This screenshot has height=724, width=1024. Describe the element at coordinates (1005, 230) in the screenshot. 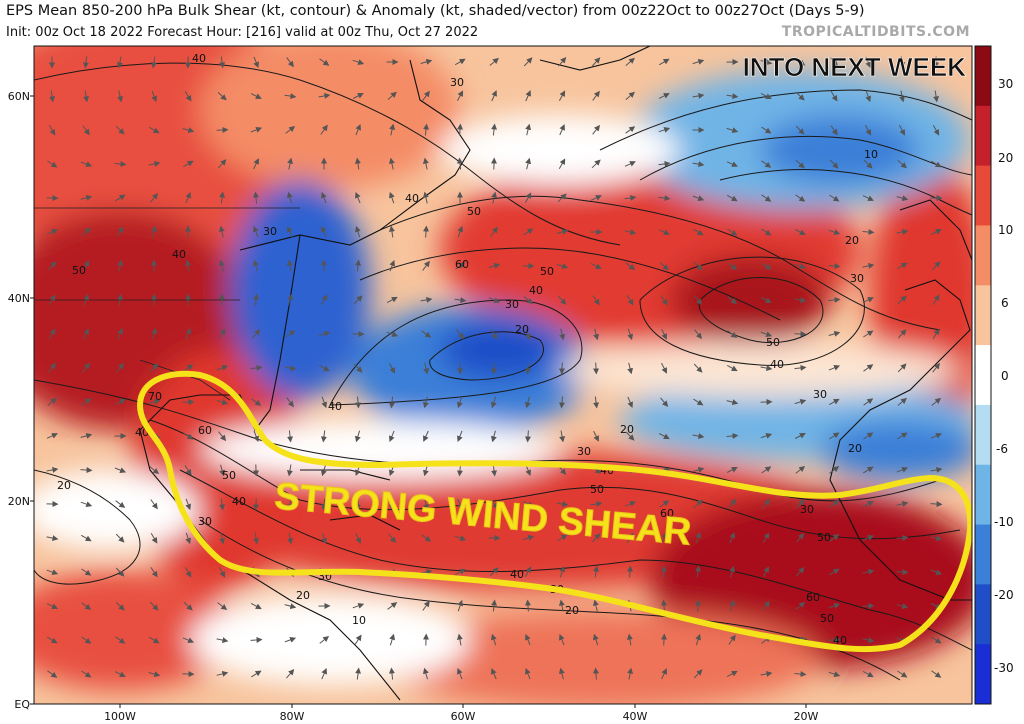

I see `colorbar-tick: 10` at that location.